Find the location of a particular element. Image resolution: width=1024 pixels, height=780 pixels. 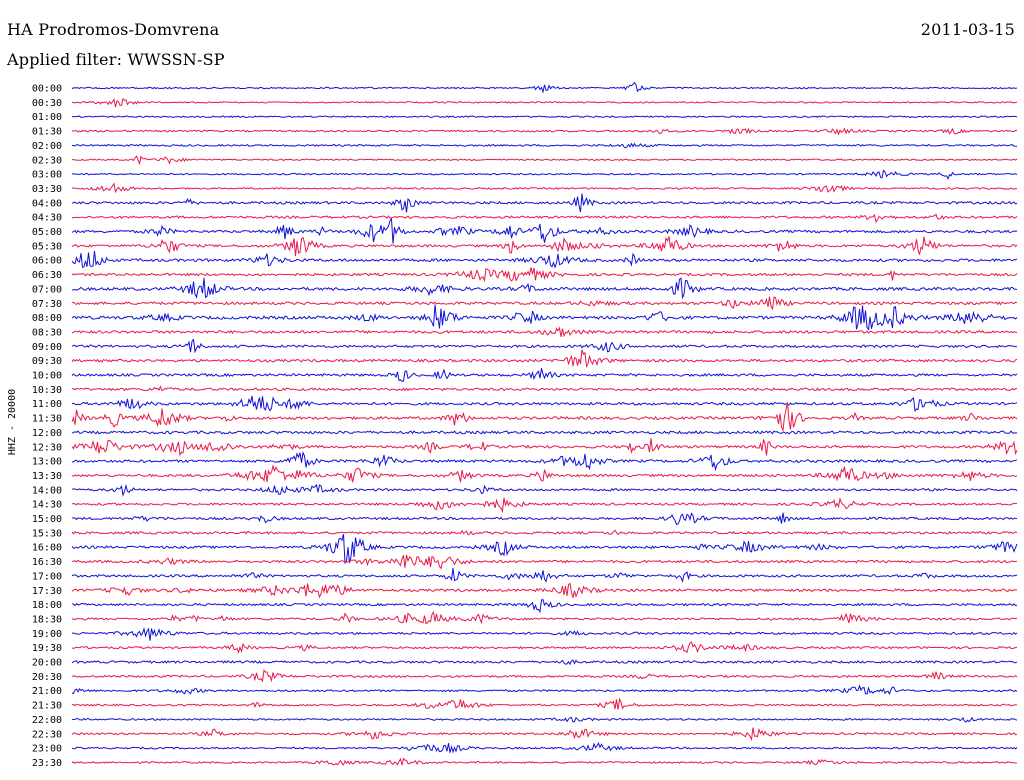

time-tick-1730: 17:30 is located at coordinates (47, 591).